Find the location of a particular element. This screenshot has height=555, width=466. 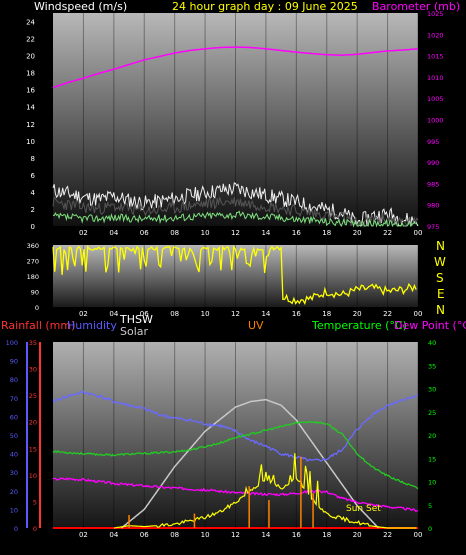

windspeed-x-tick-label: 16 is located at coordinates (296, 233).